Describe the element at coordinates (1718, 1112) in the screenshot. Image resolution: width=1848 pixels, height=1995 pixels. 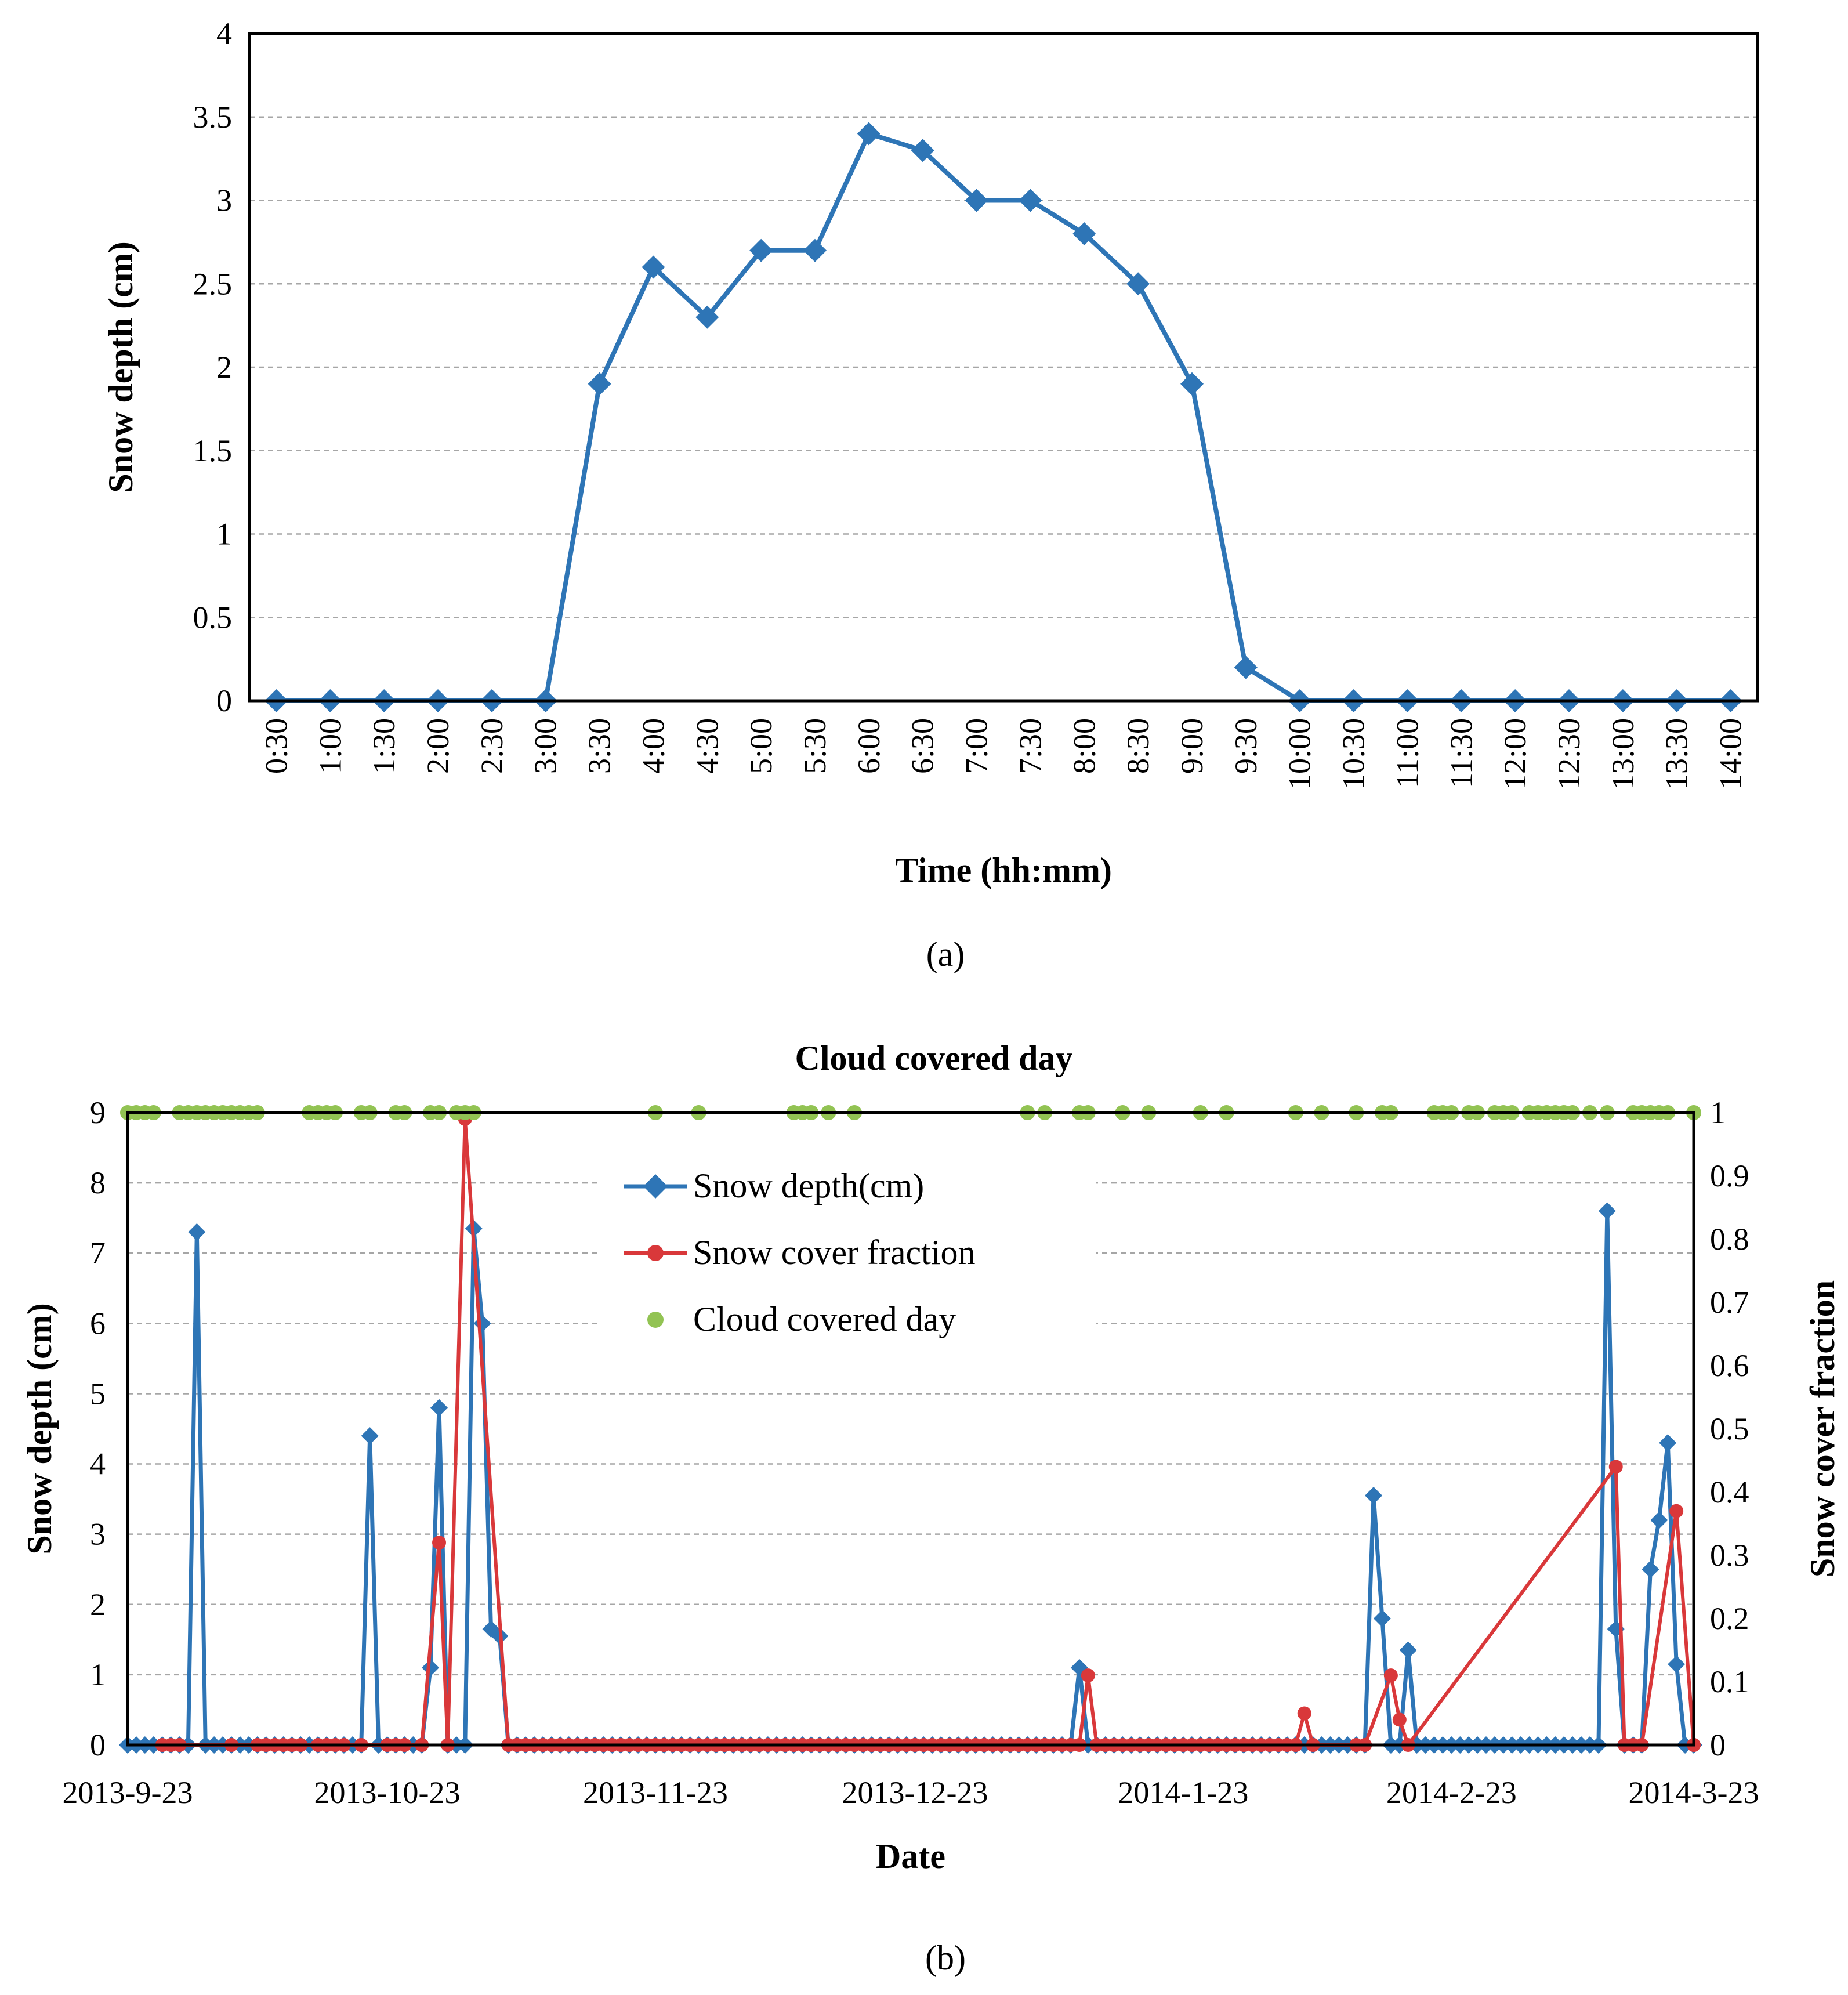
I see `chart-b-y2-tick-label: 1` at that location.